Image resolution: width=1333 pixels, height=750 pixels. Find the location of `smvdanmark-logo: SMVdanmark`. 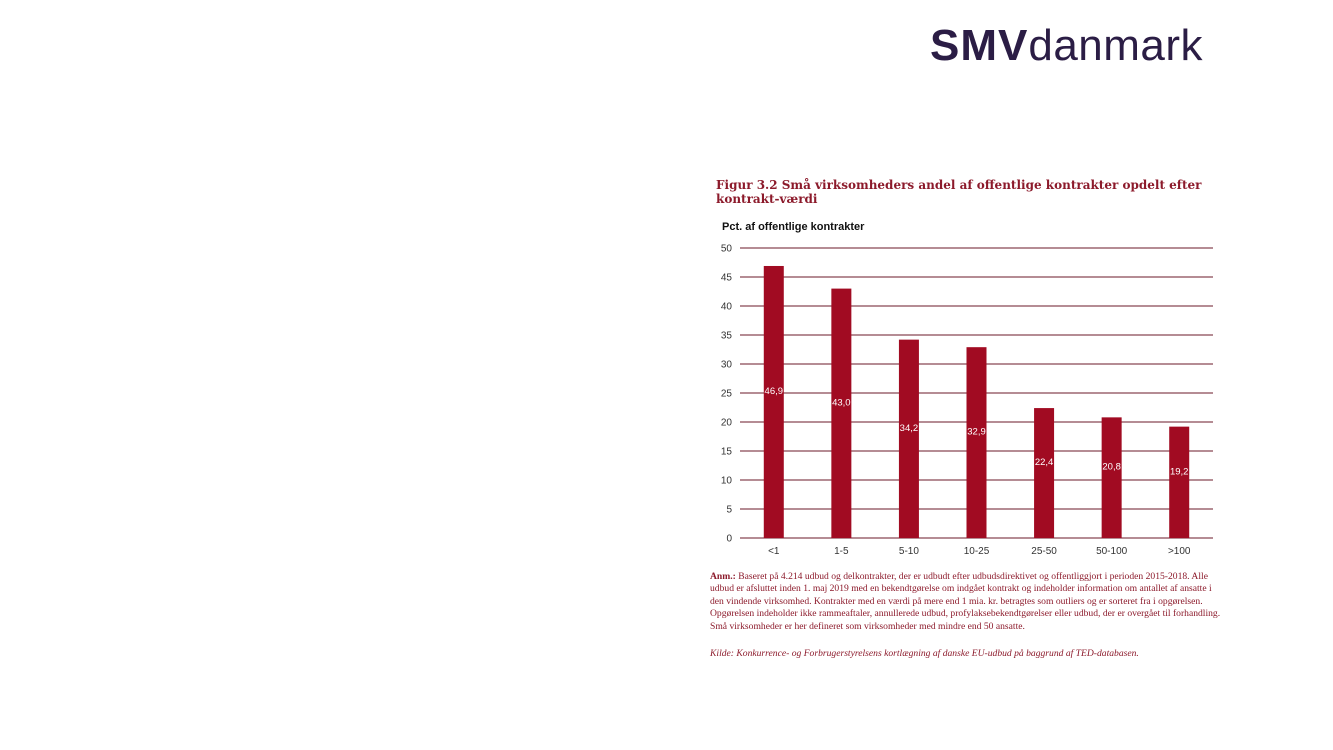

smvdanmark-logo: SMVdanmark is located at coordinates (1066, 46).